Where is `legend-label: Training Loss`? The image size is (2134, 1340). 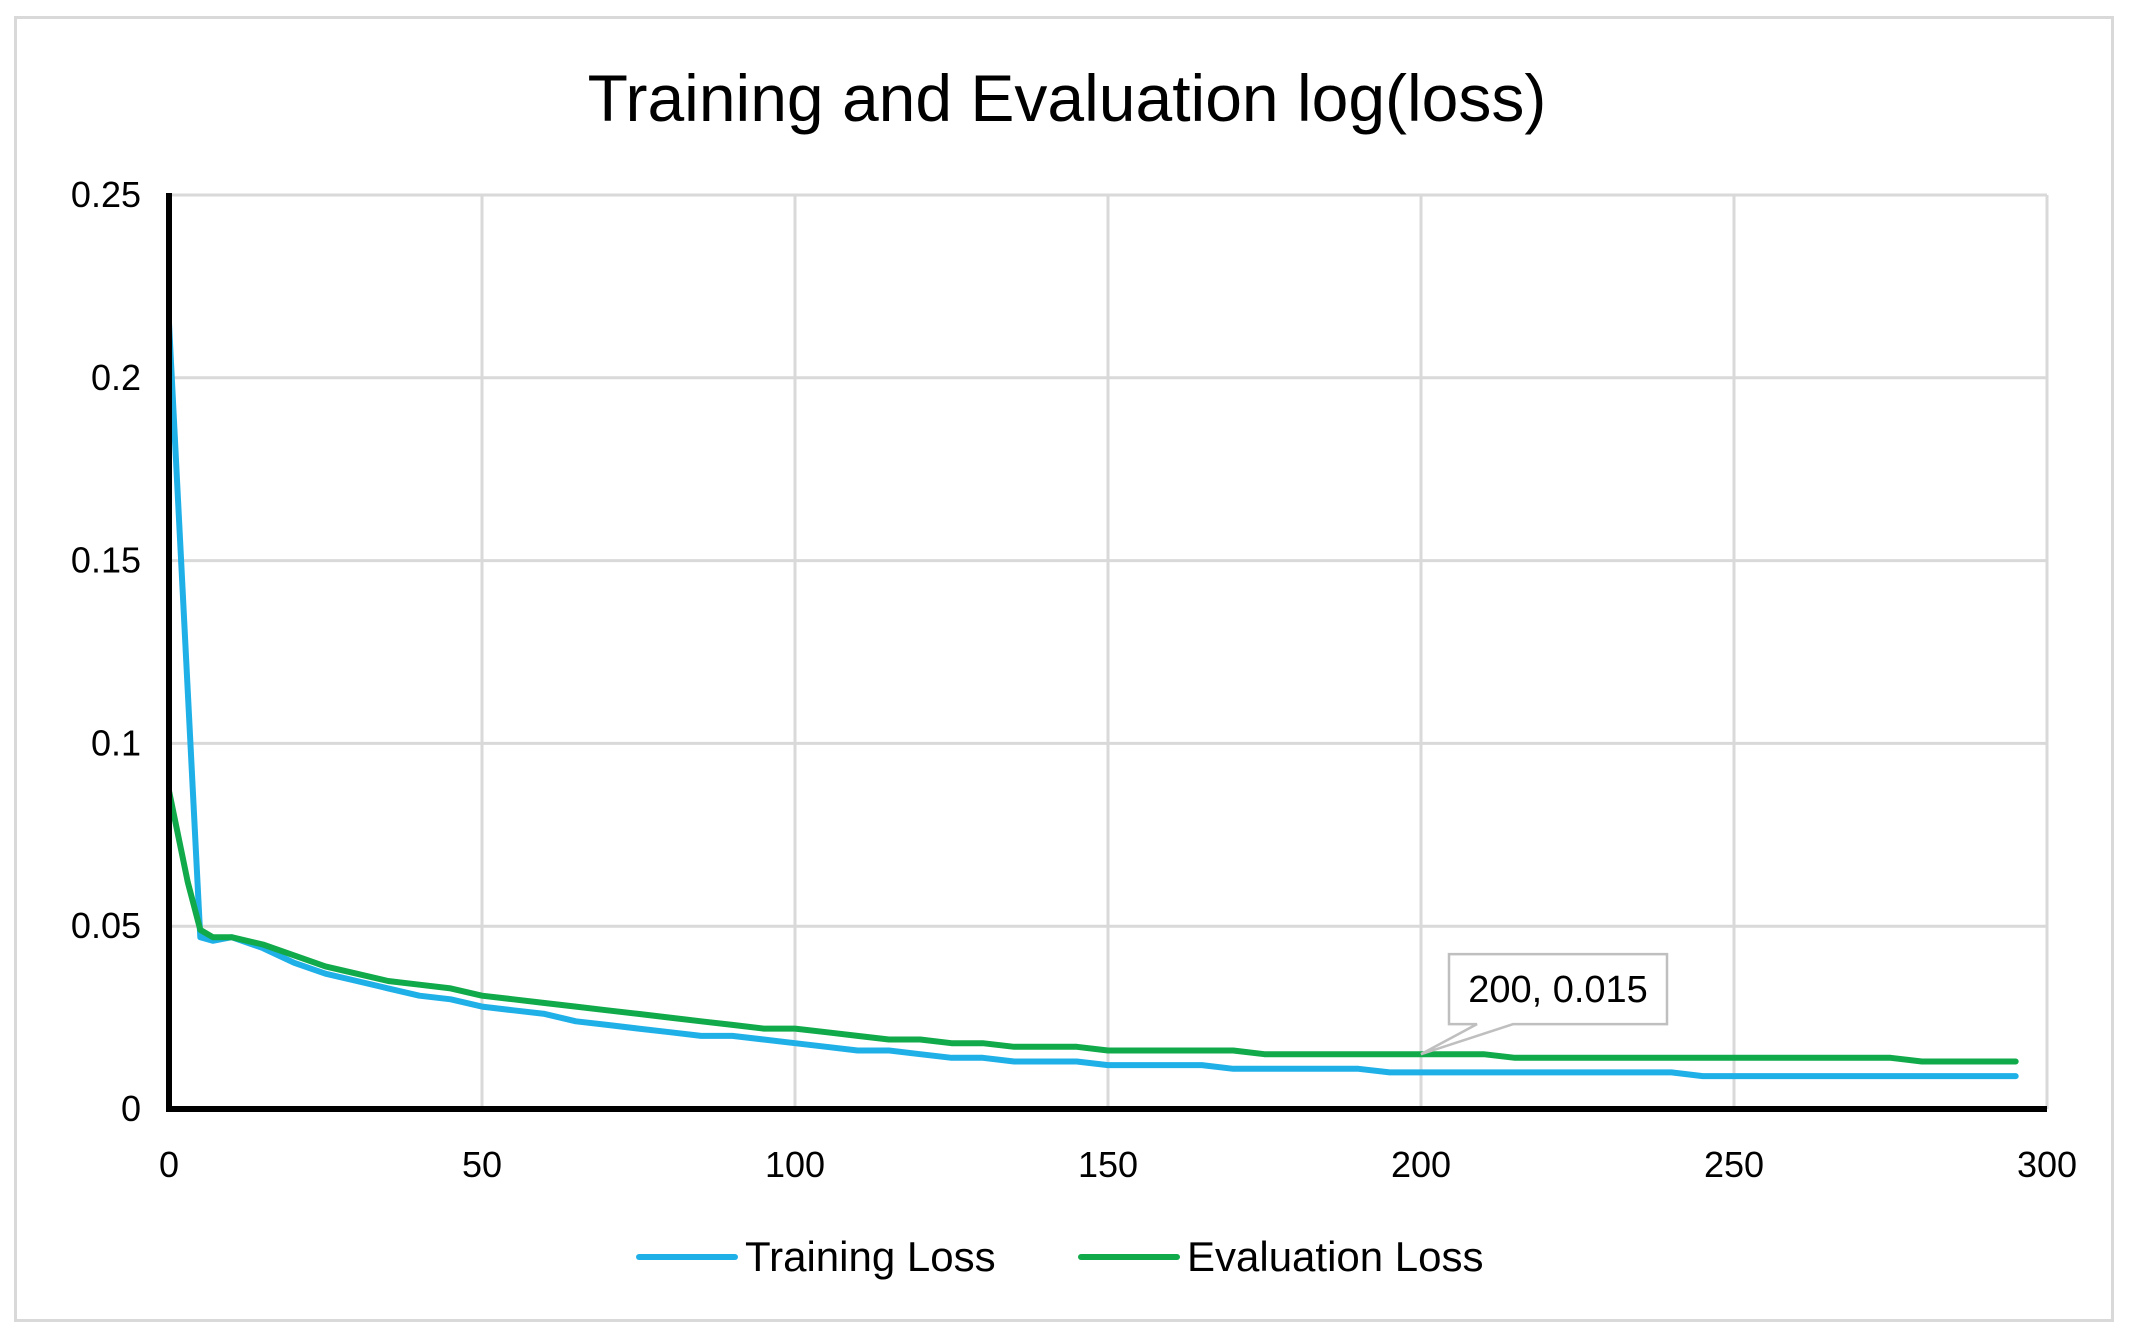
legend-label: Training Loss is located at coordinates (870, 1256).